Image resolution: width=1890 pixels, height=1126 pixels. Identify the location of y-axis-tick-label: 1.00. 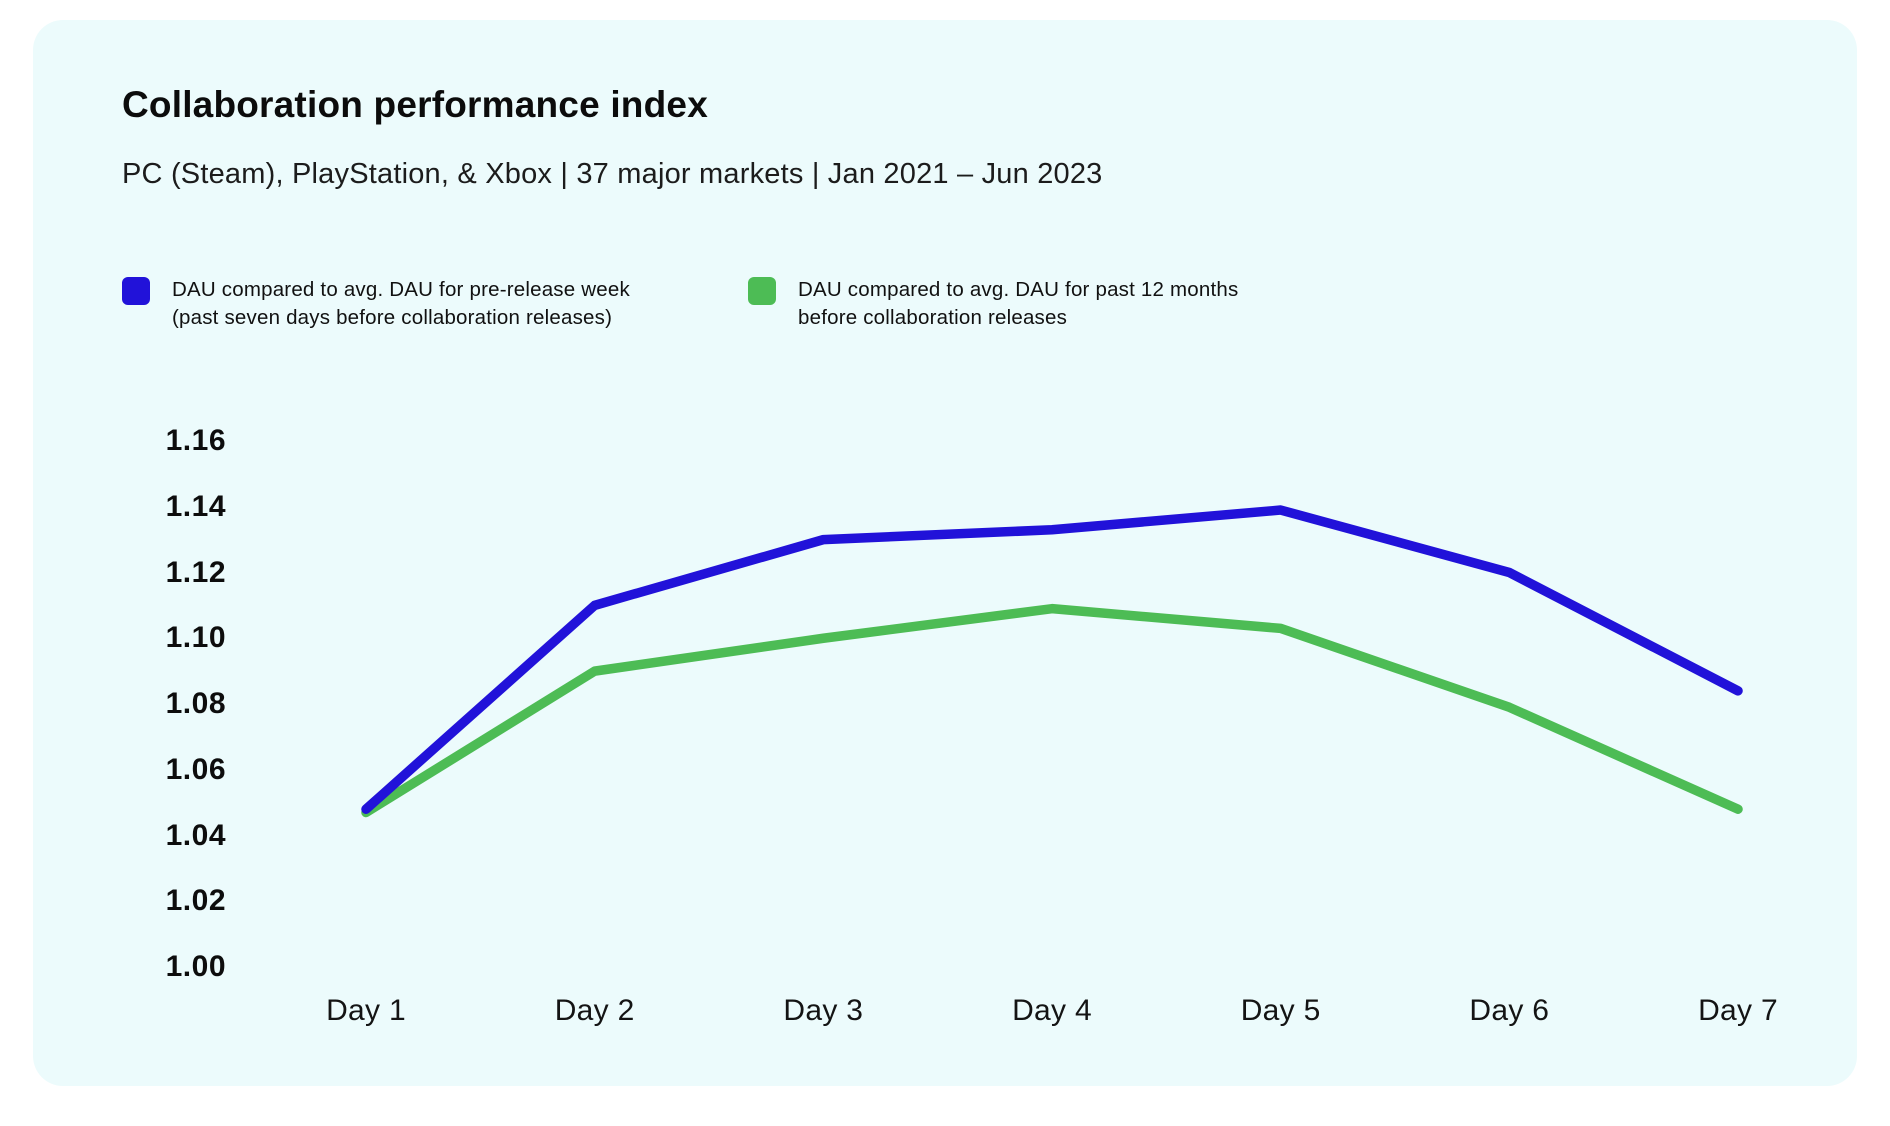
(195, 966).